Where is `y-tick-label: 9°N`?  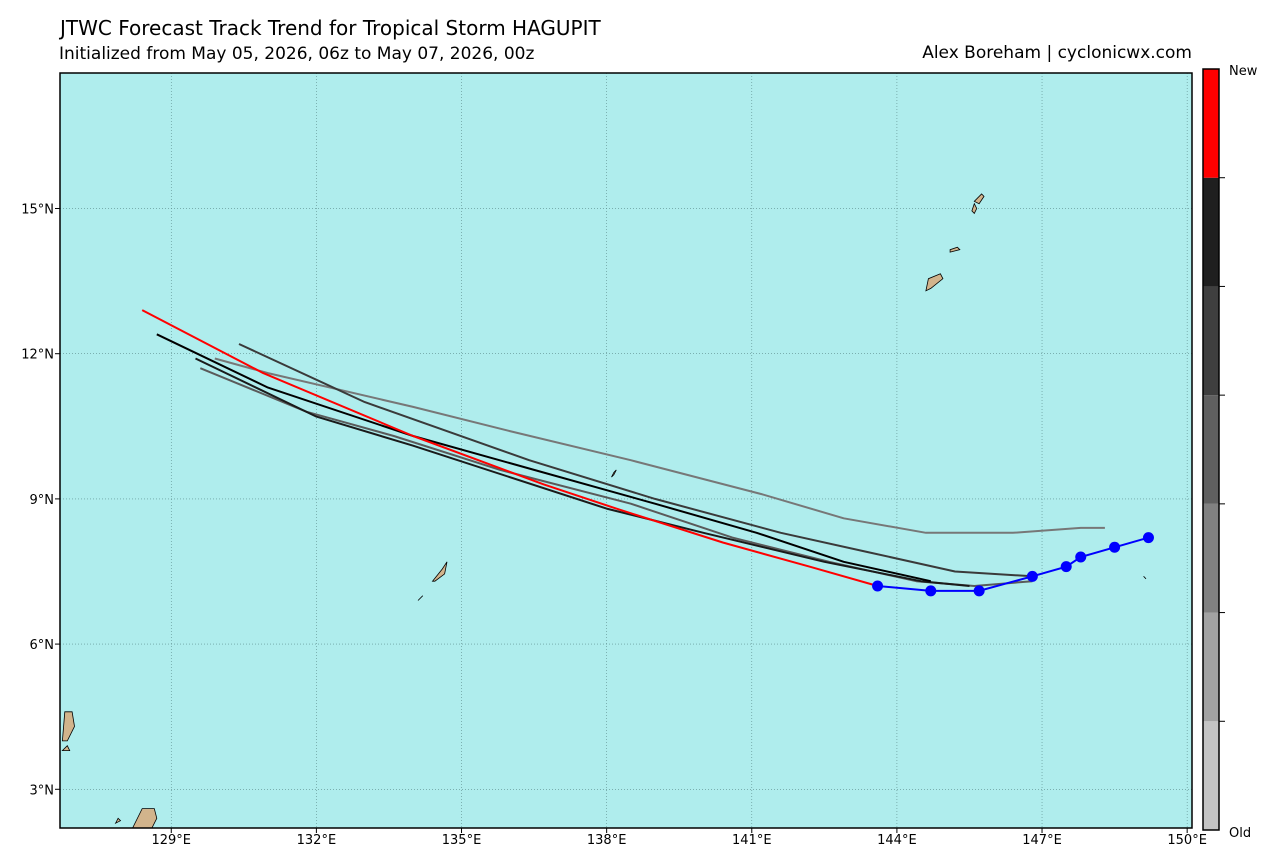
y-tick-label: 9°N is located at coordinates (42, 500).